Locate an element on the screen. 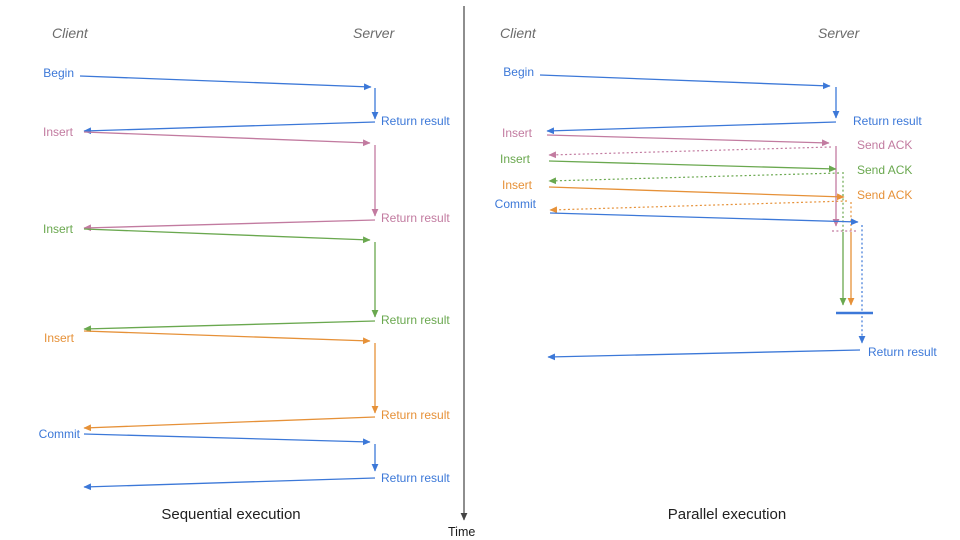 The image size is (960, 540). right-insert3-ack-label: Send ACK is located at coordinates (884, 195).